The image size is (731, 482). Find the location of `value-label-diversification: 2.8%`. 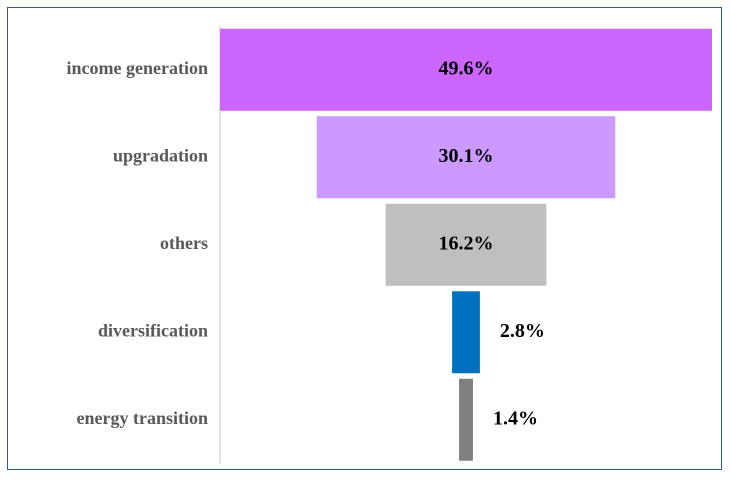

value-label-diversification: 2.8% is located at coordinates (522, 331).